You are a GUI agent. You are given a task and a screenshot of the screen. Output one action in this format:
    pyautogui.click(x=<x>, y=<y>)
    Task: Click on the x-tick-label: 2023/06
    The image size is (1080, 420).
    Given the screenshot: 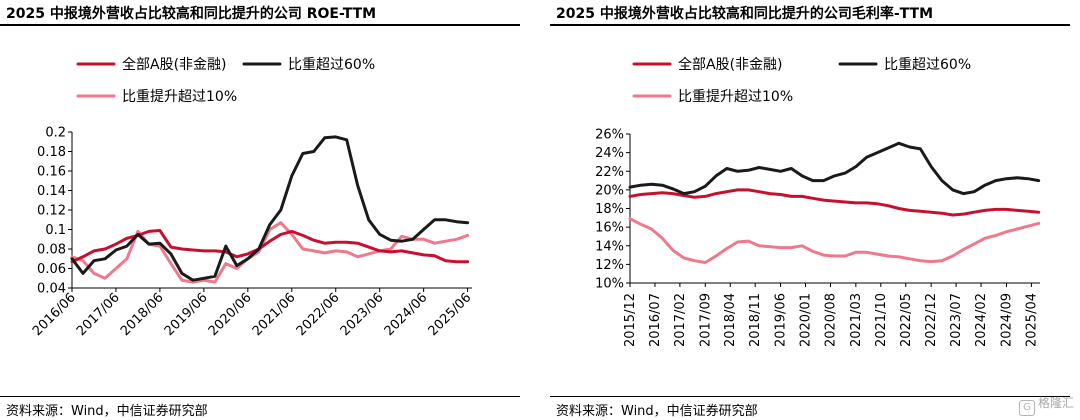 What is the action you would take?
    pyautogui.click(x=362, y=314)
    